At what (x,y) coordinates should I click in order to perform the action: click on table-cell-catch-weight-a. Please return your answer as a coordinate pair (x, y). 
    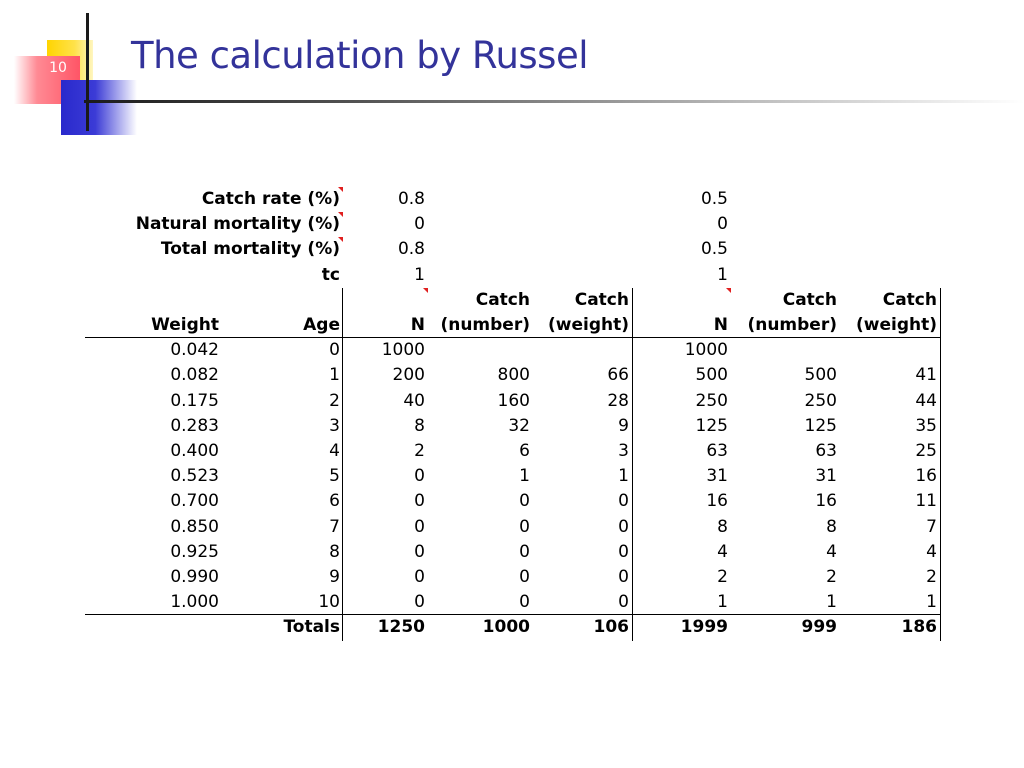
    Looking at the image, I should click on (574, 350).